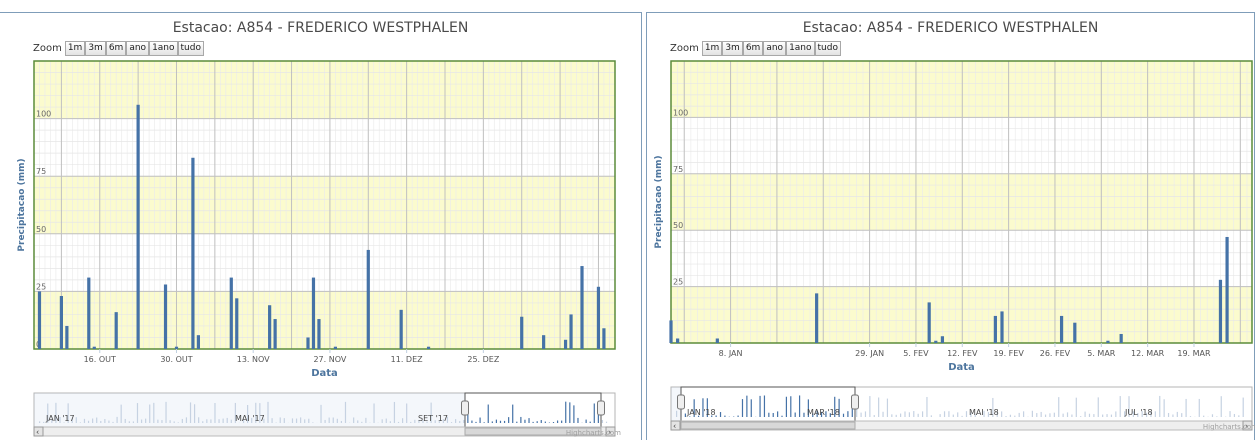 This screenshot has height=441, width=1255. I want to click on scrollbar-thumb, so click(768, 425).